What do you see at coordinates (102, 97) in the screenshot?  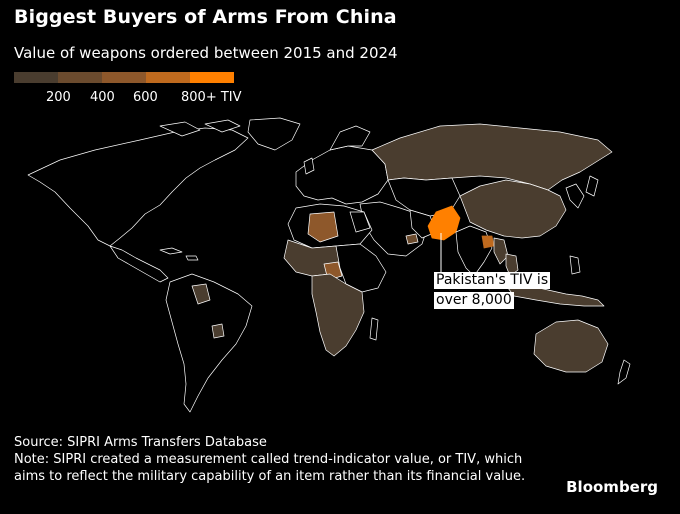 I see `legend-tick-400: 400` at bounding box center [102, 97].